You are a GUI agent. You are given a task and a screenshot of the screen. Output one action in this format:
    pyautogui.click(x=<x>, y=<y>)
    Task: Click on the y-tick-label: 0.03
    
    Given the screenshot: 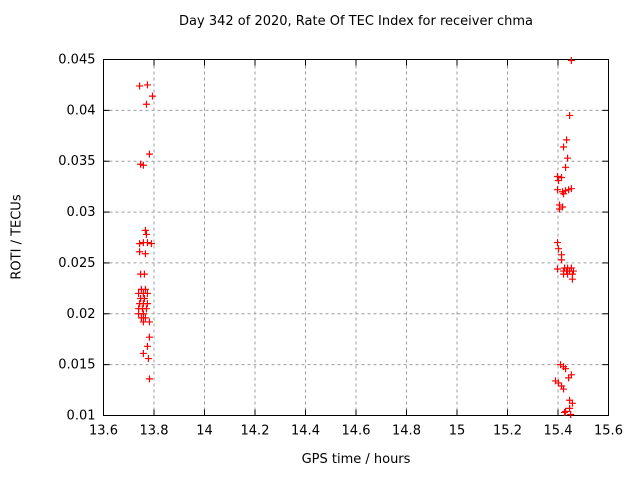 What is the action you would take?
    pyautogui.click(x=81, y=212)
    